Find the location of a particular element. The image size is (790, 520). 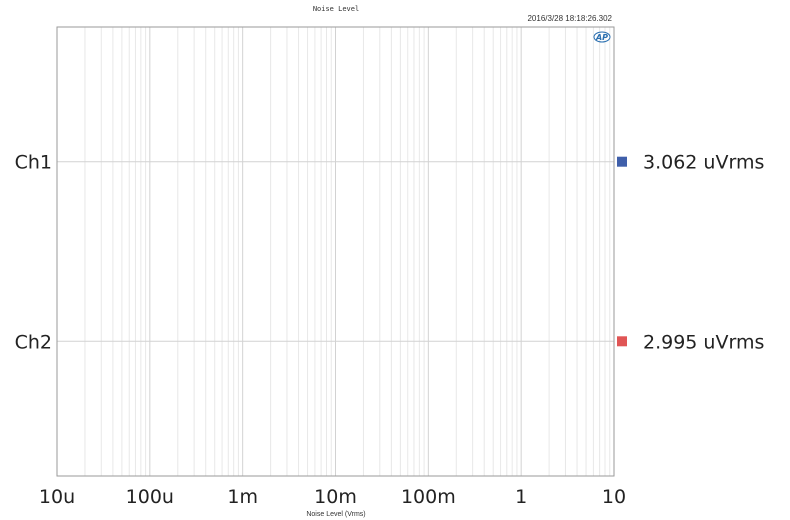

x-tick-label: 100u is located at coordinates (150, 497).